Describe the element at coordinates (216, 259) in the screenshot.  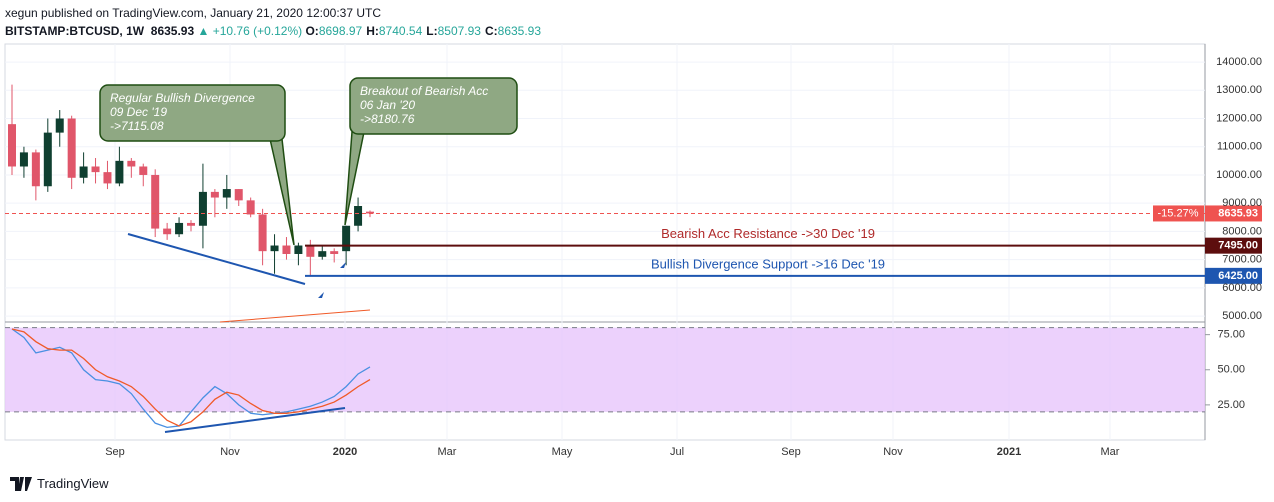
I see `divergence-line` at that location.